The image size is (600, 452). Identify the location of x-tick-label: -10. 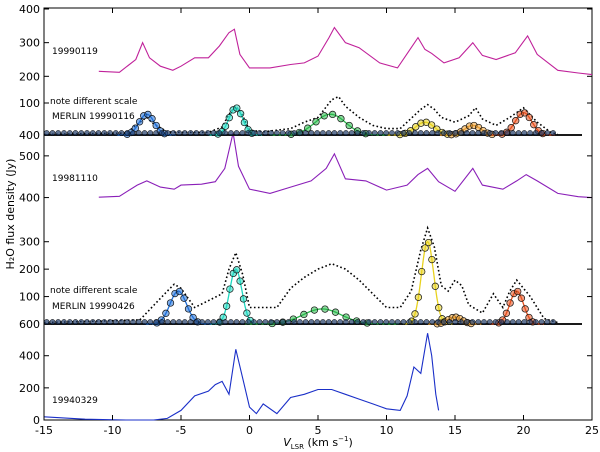
(113, 430).